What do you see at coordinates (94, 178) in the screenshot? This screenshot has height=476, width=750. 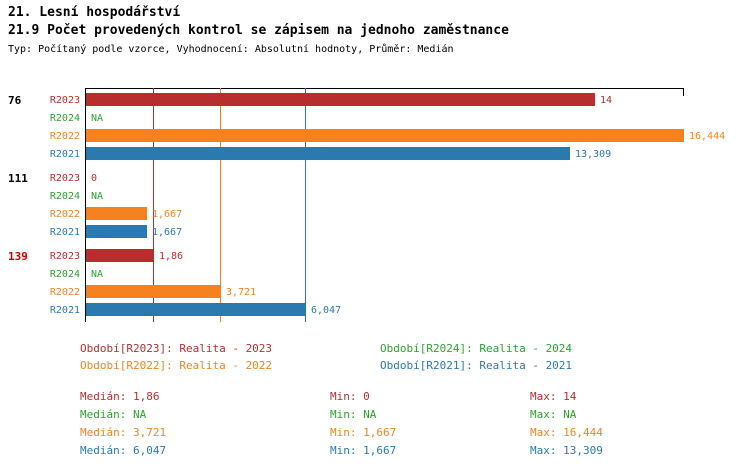 I see `value-label-R2023: 0` at bounding box center [94, 178].